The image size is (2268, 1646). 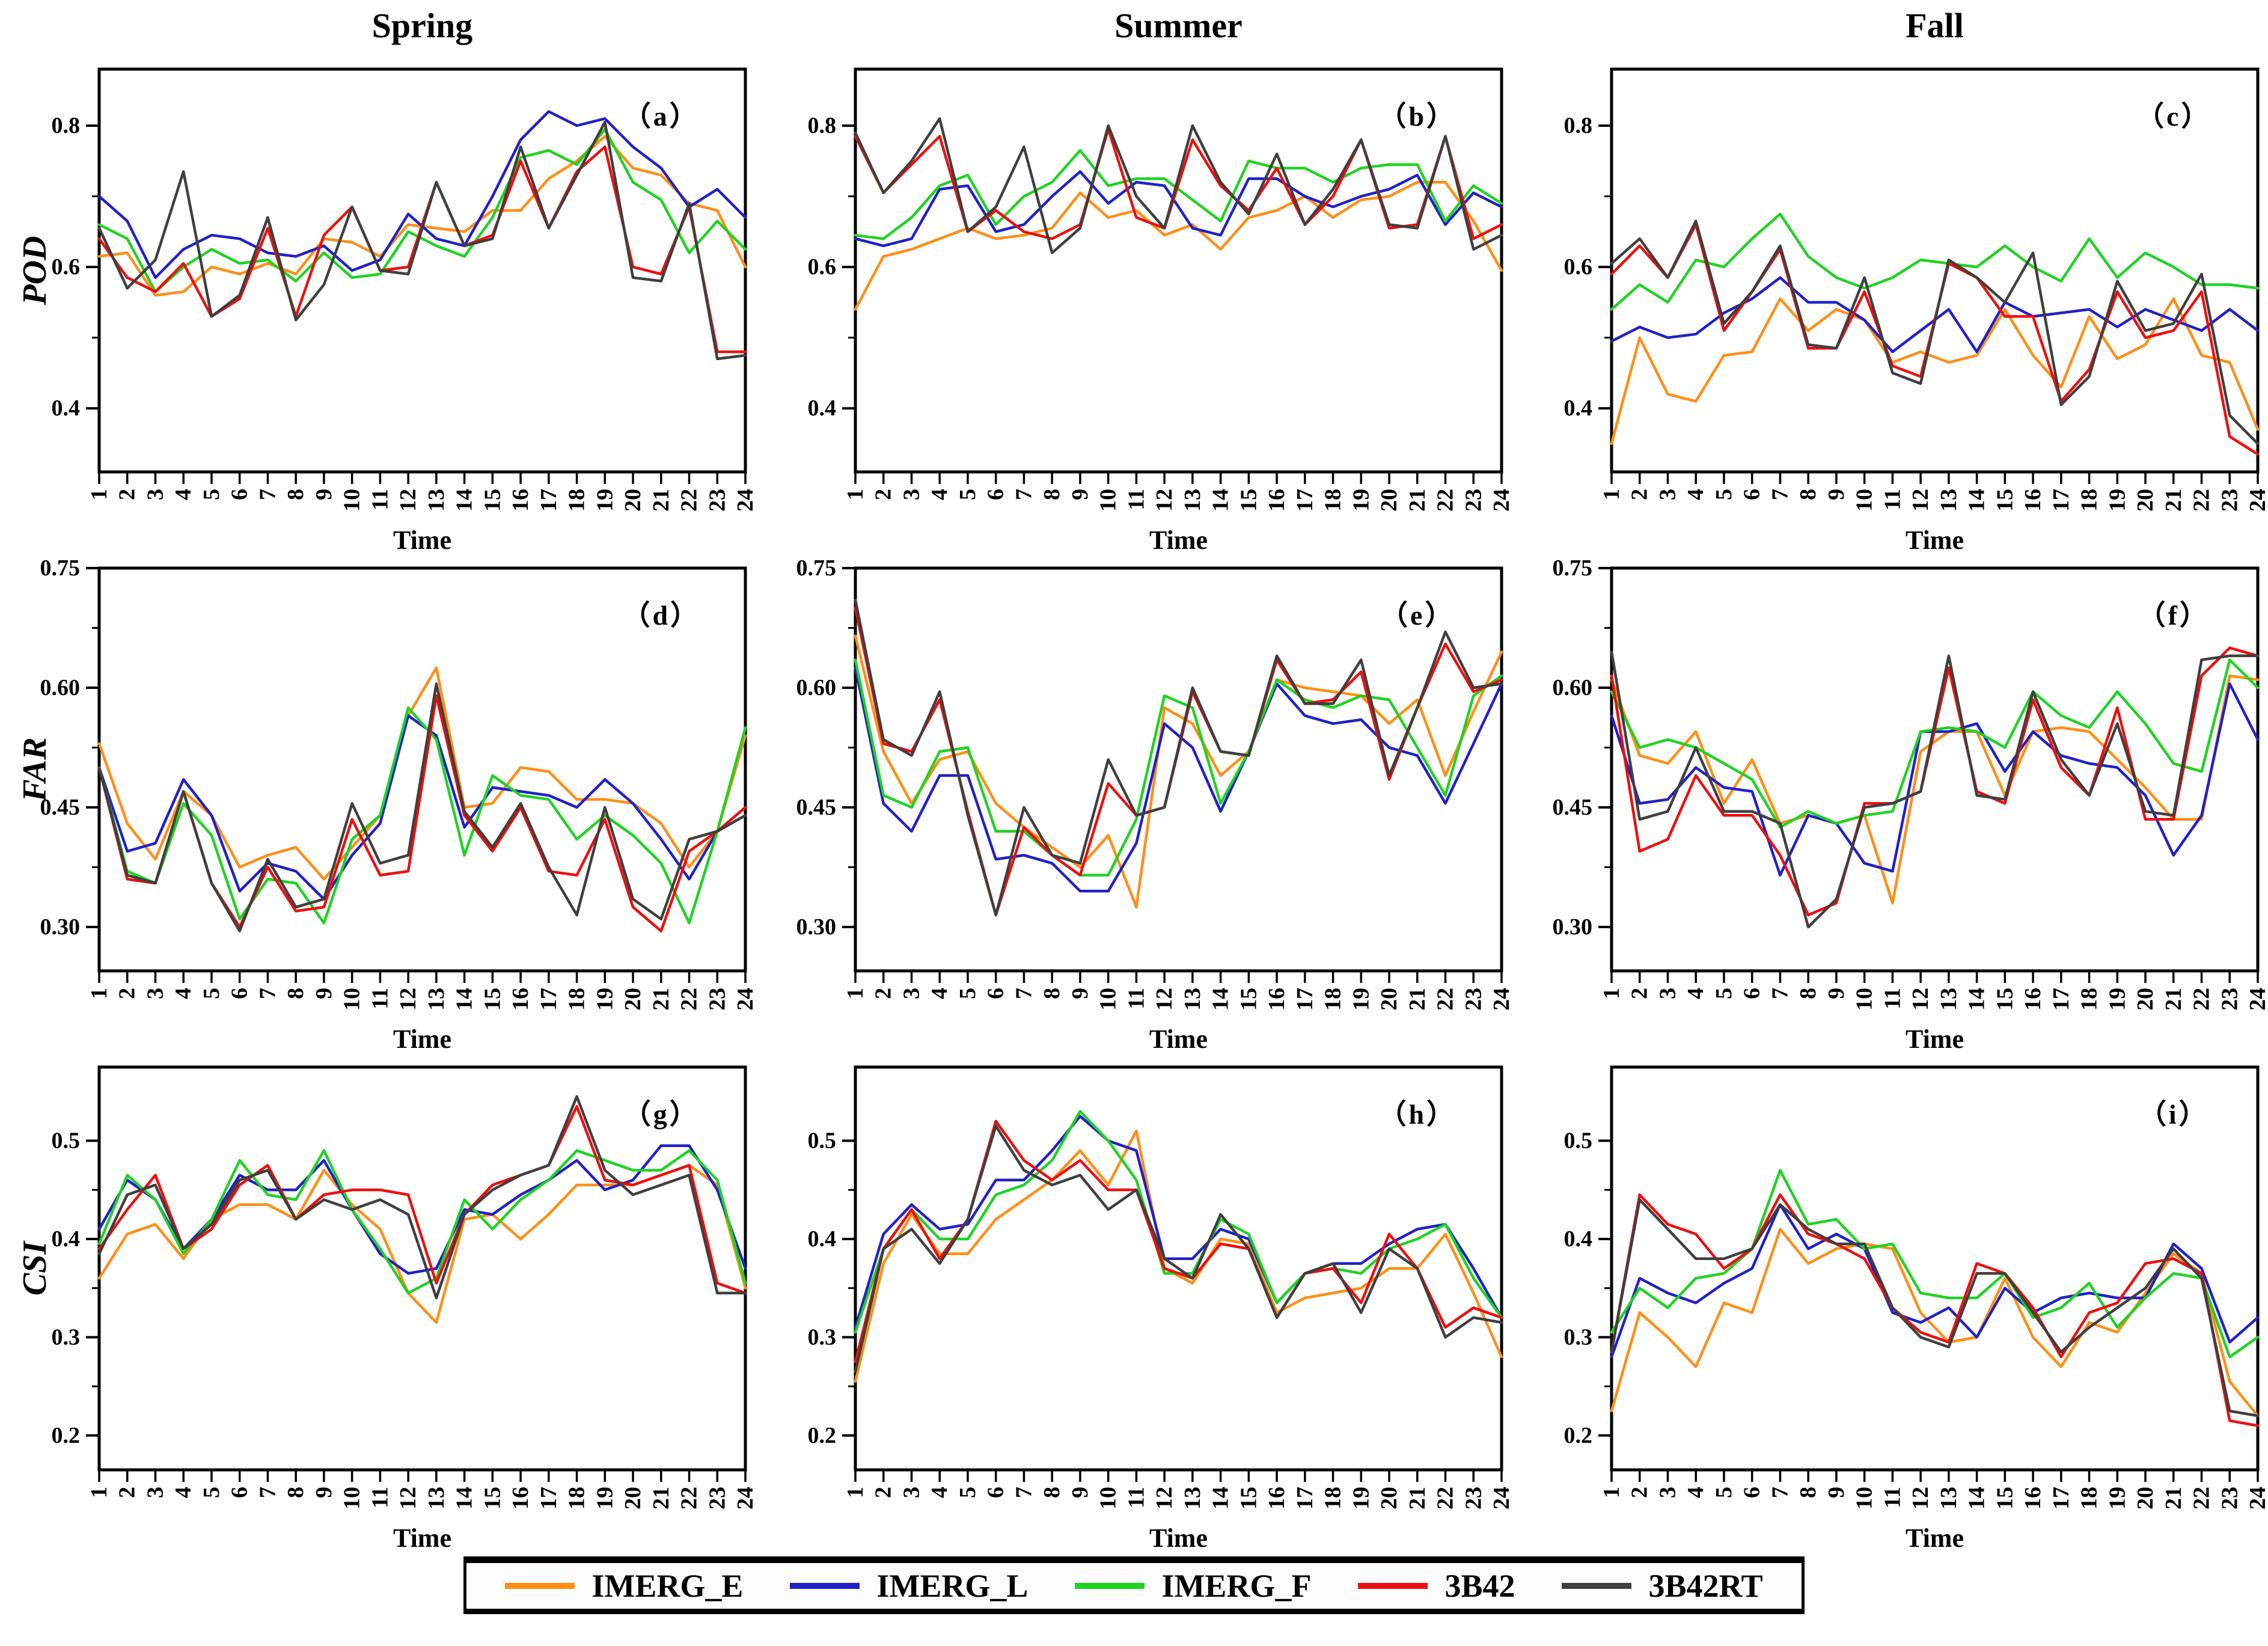 What do you see at coordinates (422, 1036) in the screenshot?
I see `x-axis-title: Time` at bounding box center [422, 1036].